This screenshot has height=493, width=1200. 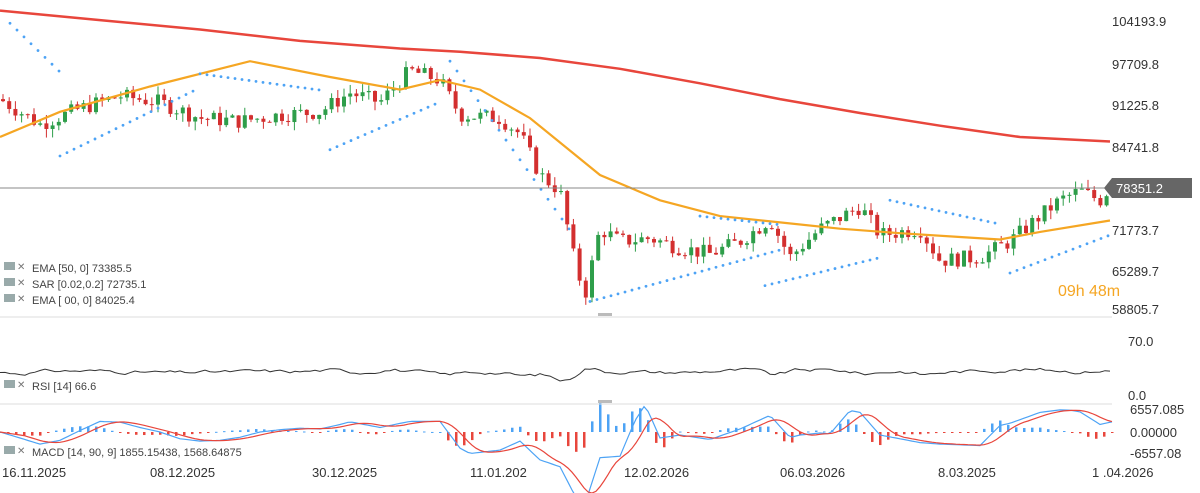 I want to click on legend-label: SAR [0.02,0.2] 72735.1, so click(x=89, y=285).